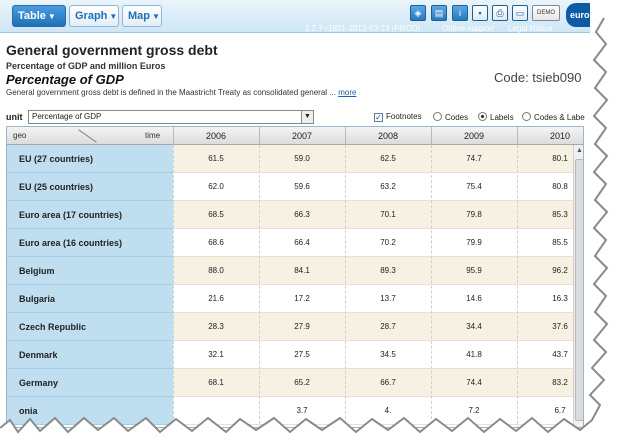 The image size is (619, 443). What do you see at coordinates (474, 410) in the screenshot?
I see `table-cell: 7.2` at bounding box center [474, 410].